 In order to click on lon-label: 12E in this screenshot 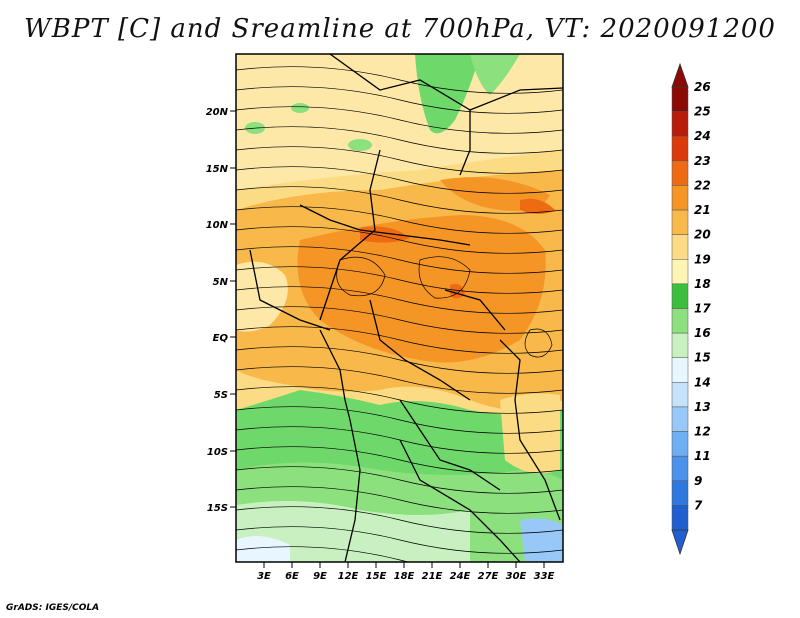, I will do `click(348, 576)`.